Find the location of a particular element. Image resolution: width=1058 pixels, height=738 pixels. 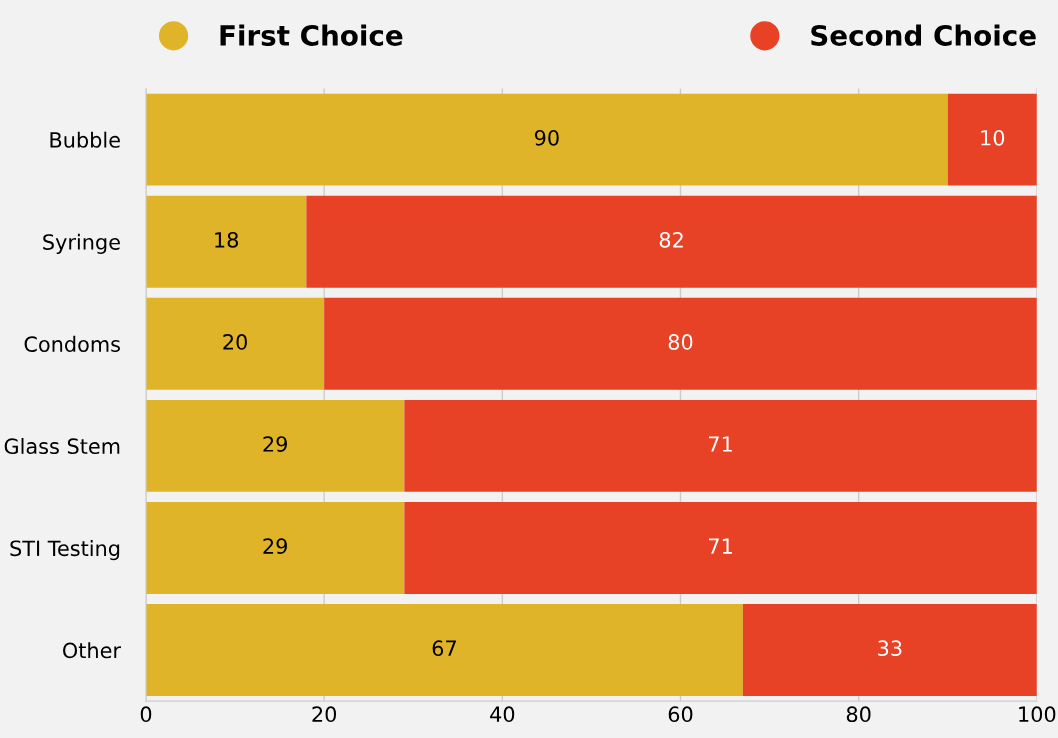

x-tick-label: 40 is located at coordinates (502, 714).